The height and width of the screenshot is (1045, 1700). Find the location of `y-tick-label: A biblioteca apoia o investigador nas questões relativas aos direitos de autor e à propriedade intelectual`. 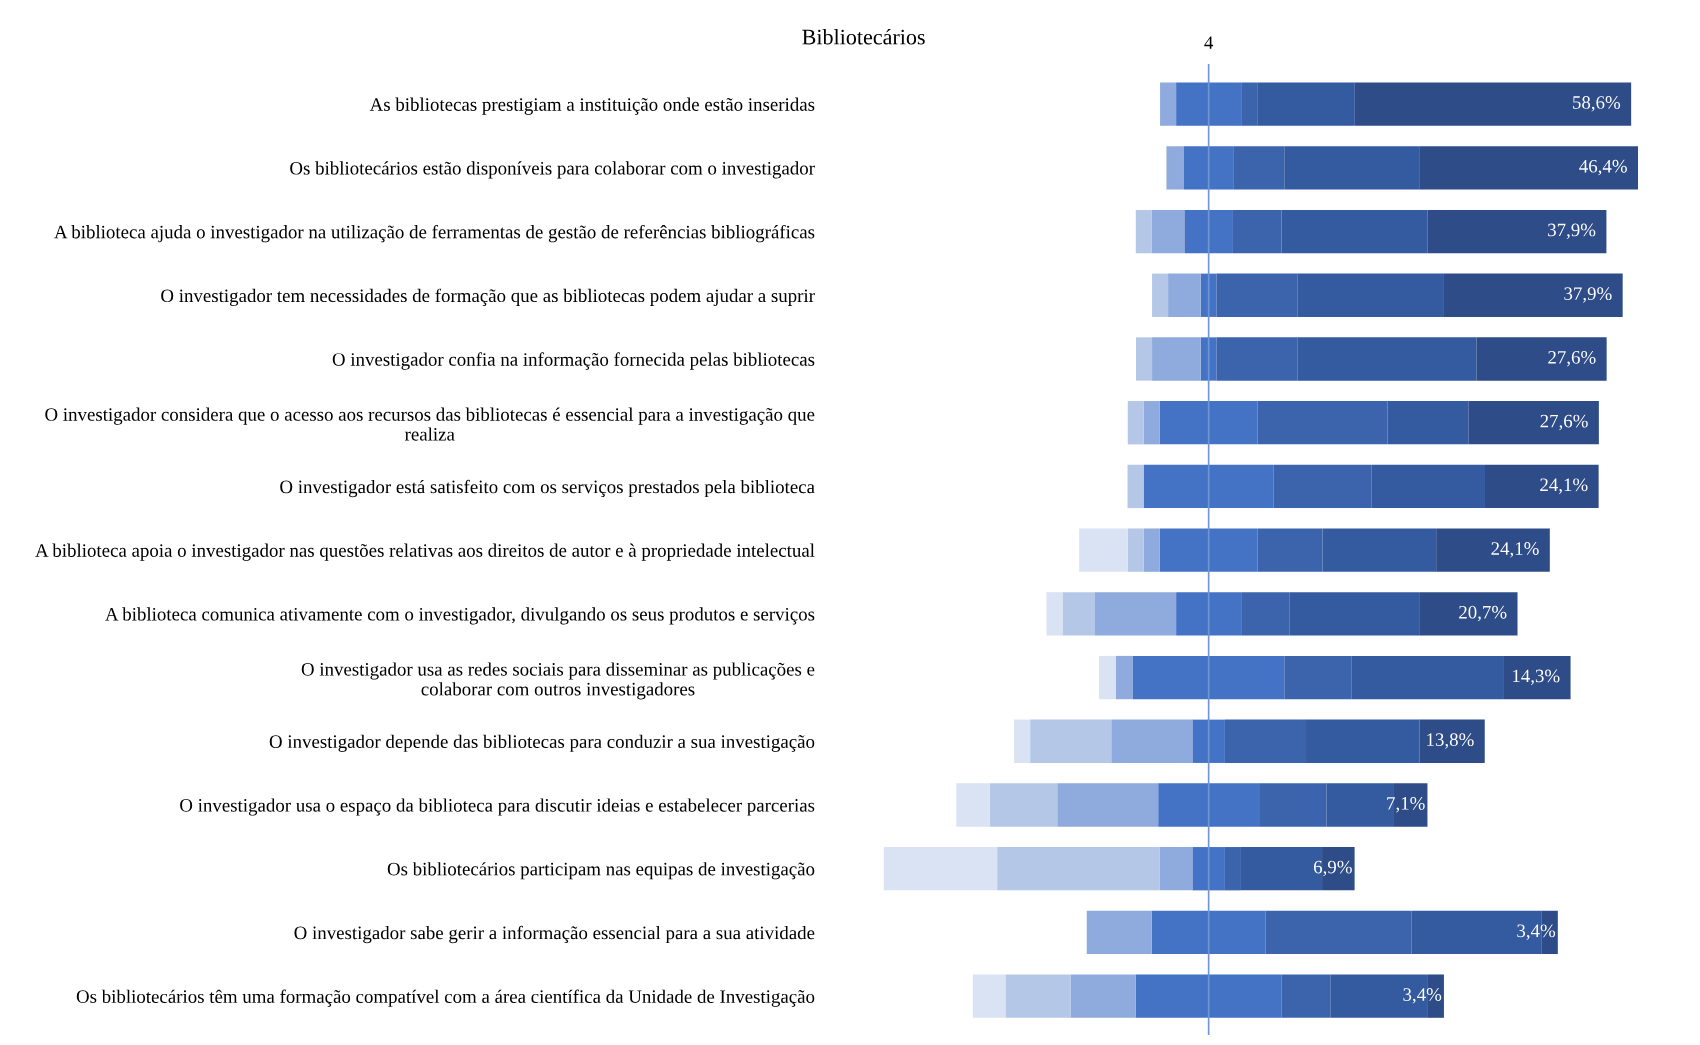

y-tick-label: A biblioteca apoia o investigador nas questões relativas aos direitos de autor e à propriedade intelectual is located at coordinates (425, 552).